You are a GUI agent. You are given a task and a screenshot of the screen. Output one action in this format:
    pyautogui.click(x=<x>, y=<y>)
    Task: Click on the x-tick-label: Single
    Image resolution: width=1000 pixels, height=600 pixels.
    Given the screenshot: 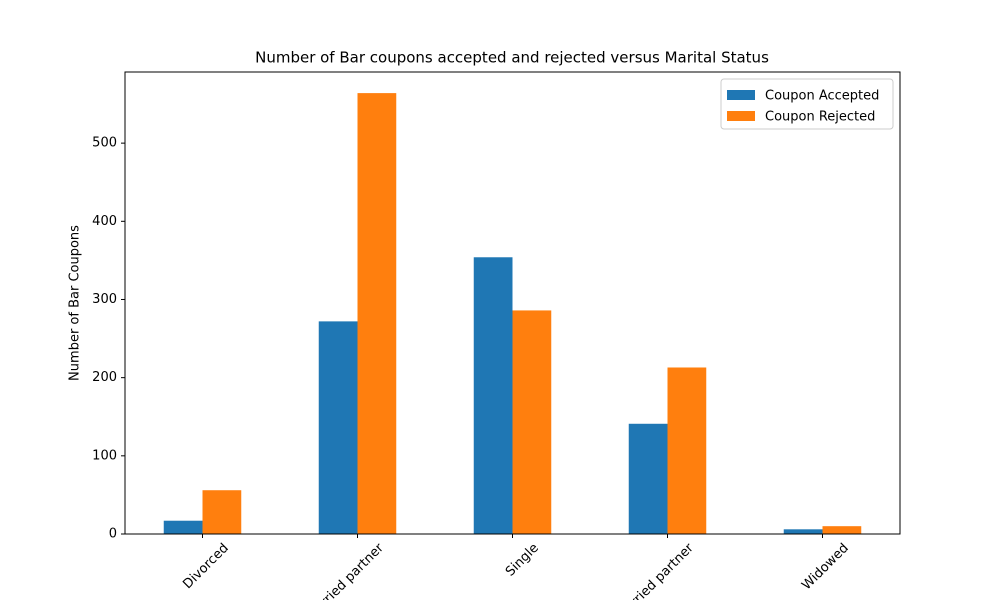 What is the action you would take?
    pyautogui.click(x=522, y=560)
    